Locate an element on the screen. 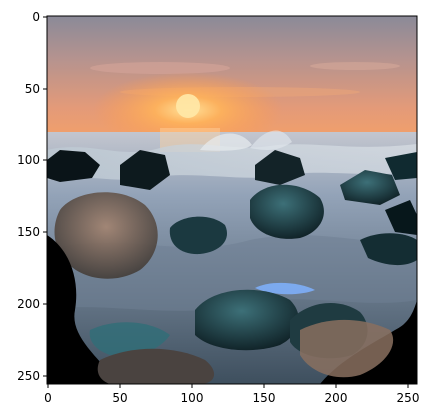 The image size is (431, 418). y-tick: 0 is located at coordinates (39, 17).